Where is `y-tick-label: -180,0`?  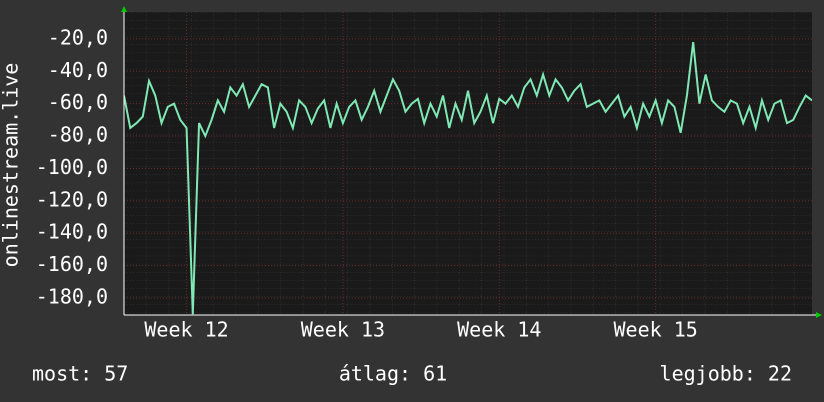
y-tick-label: -180,0 is located at coordinates (72, 296).